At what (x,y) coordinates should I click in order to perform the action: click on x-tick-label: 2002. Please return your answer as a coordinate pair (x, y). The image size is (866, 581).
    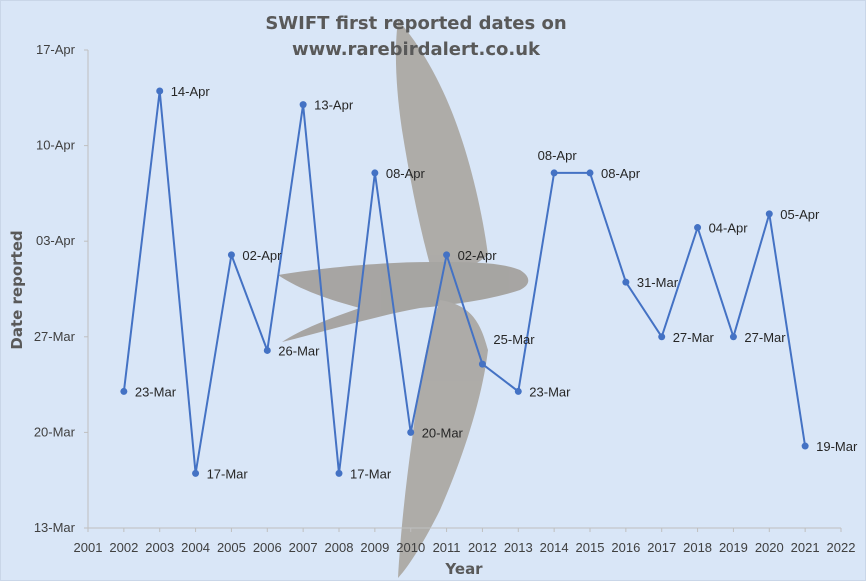
    Looking at the image, I should click on (123, 547).